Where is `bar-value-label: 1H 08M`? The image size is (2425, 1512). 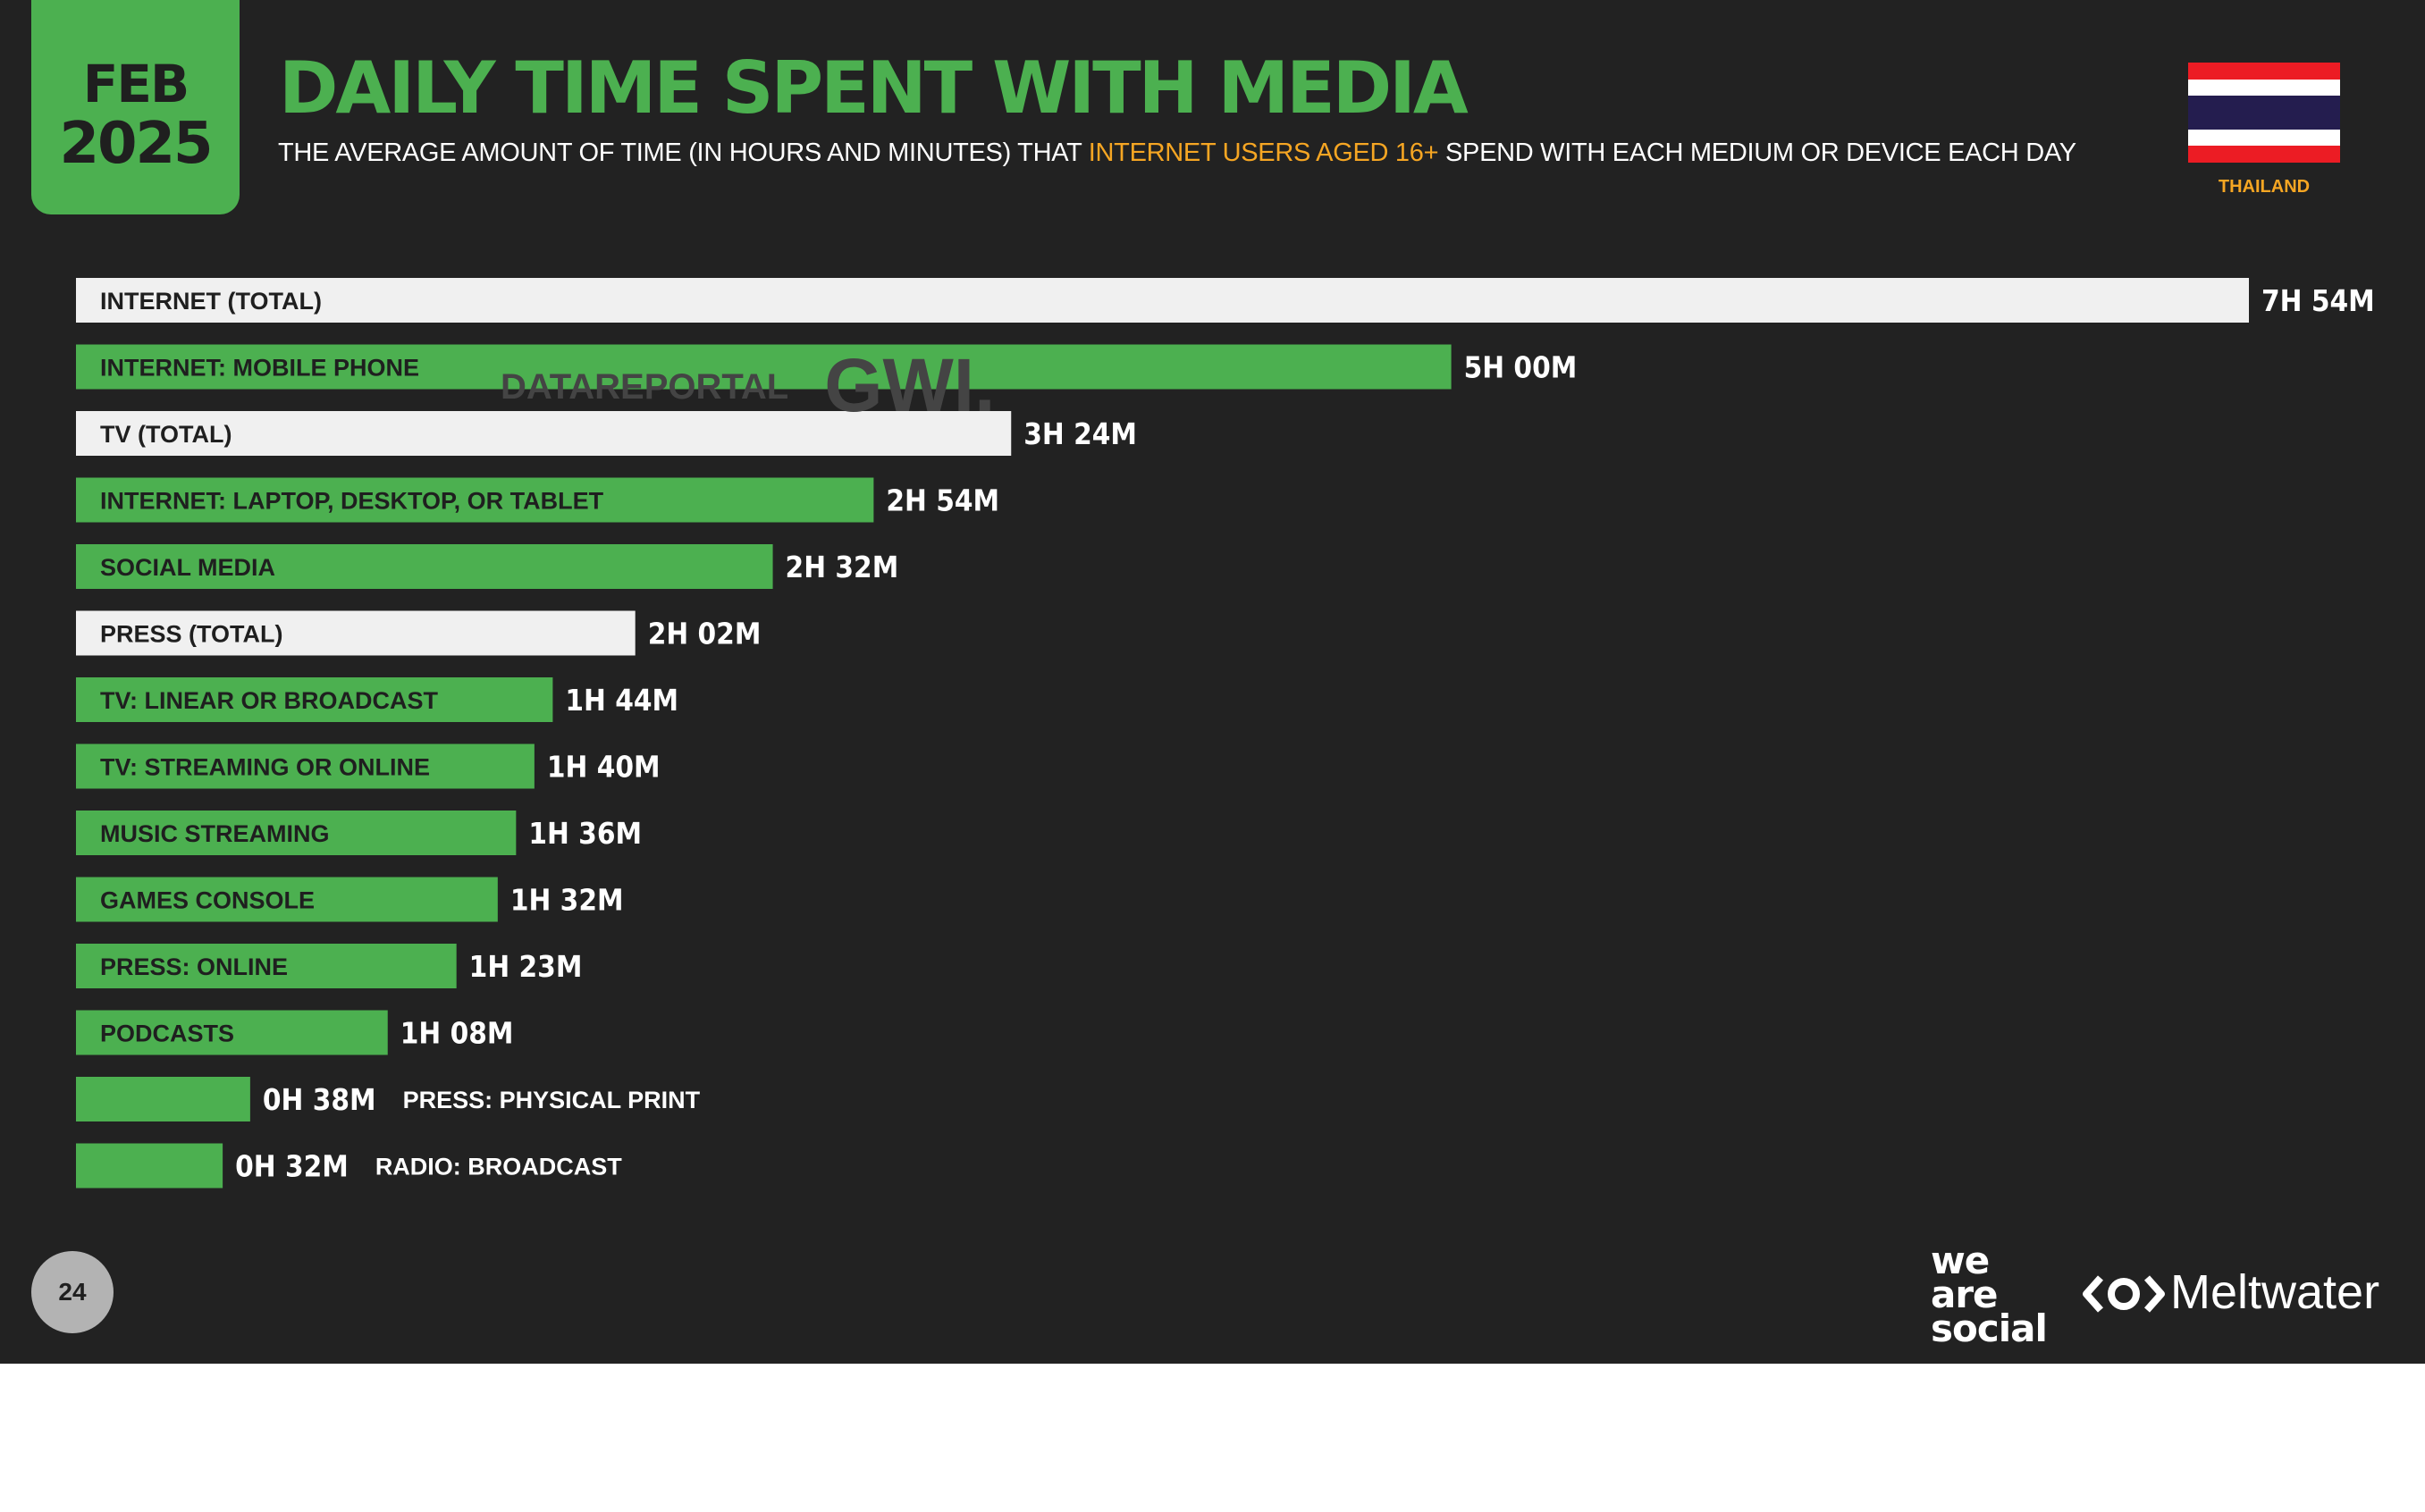 bar-value-label: 1H 08M is located at coordinates (457, 1033).